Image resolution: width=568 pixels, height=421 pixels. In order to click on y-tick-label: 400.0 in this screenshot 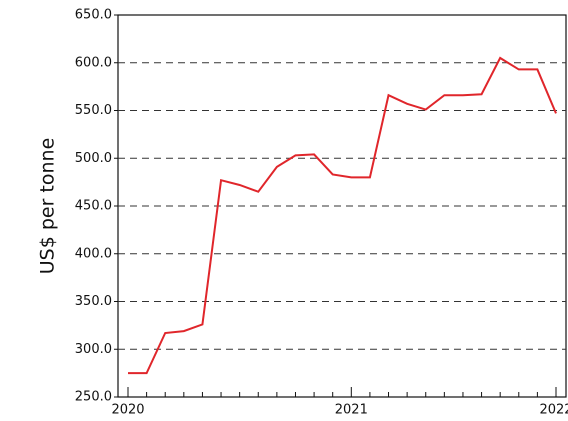, I will do `click(93, 253)`.